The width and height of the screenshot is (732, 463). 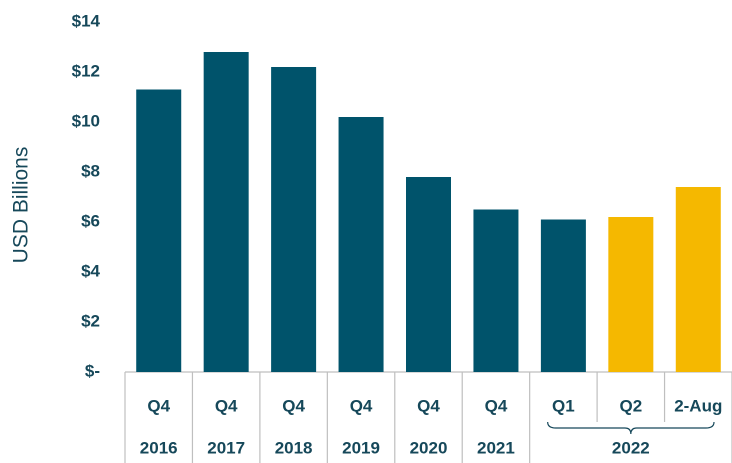 What do you see at coordinates (698, 405) in the screenshot?
I see `x-tick-label: 2-Aug` at bounding box center [698, 405].